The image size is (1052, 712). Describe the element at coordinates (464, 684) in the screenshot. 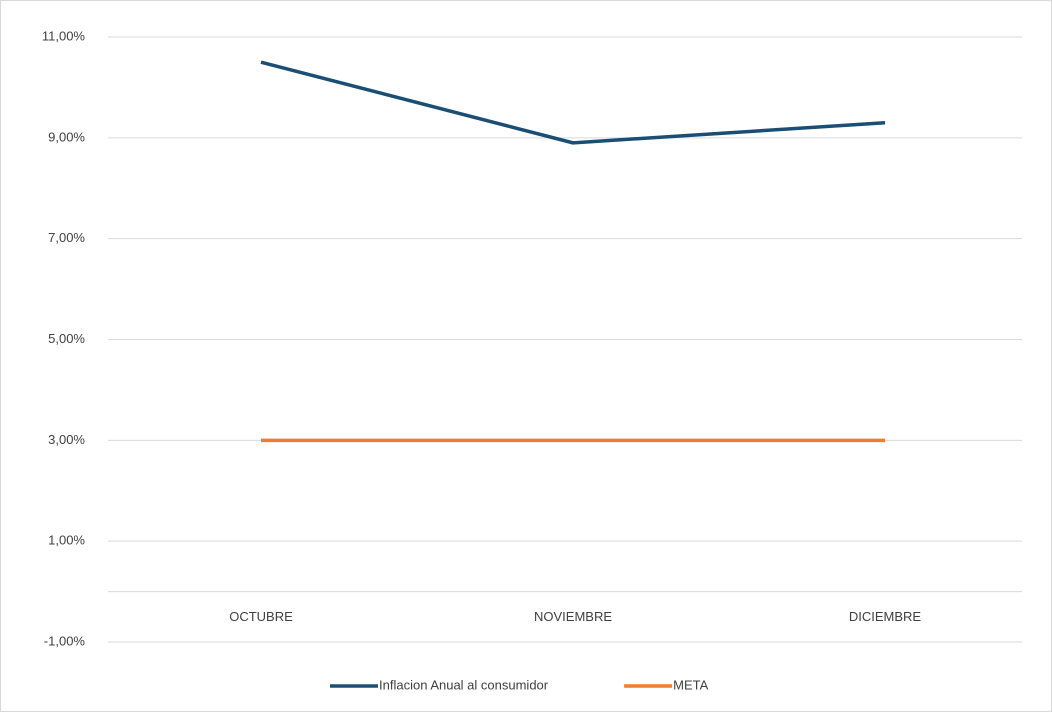

I see `legend-label: Inflacion Anual al consumidor` at that location.